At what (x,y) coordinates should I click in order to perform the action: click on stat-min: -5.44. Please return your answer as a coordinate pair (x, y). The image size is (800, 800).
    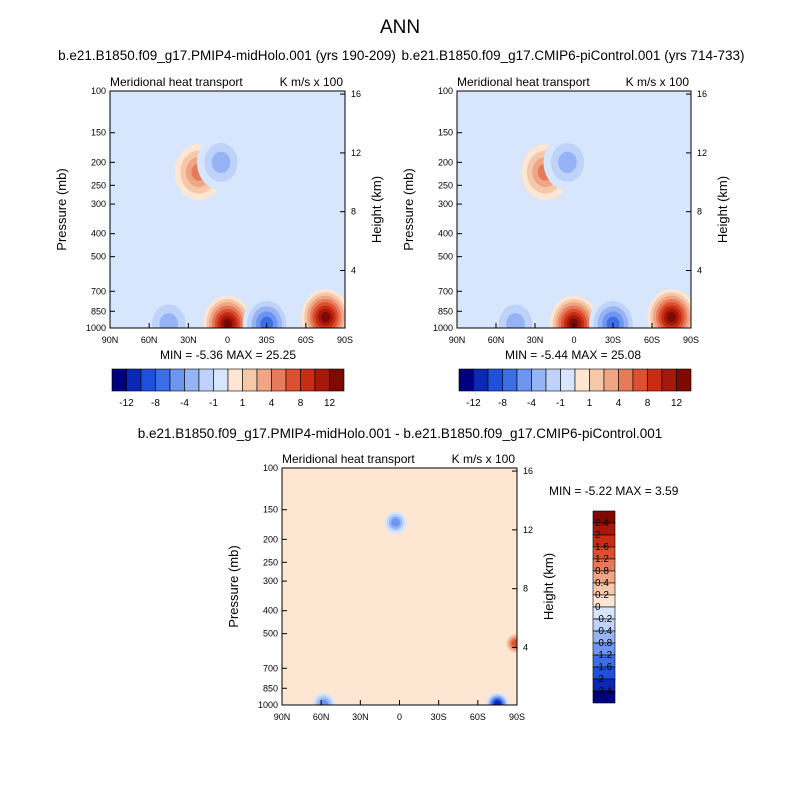
    Looking at the image, I should click on (556, 355).